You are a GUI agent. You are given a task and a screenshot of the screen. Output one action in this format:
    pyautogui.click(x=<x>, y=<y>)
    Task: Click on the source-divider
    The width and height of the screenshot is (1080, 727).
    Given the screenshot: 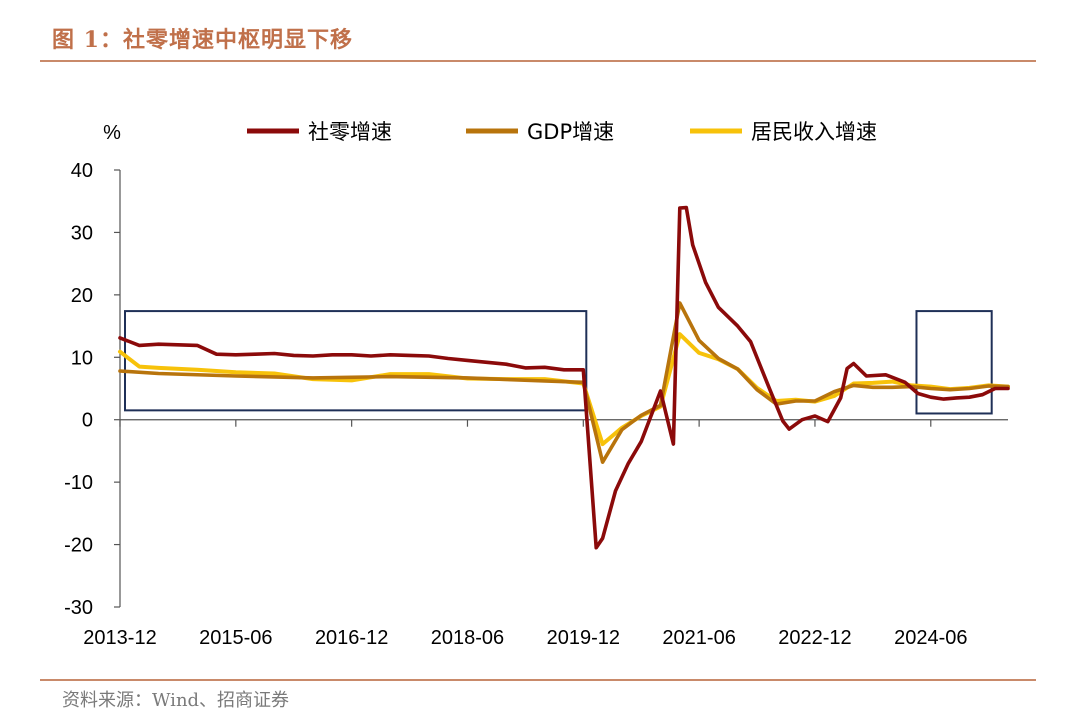 What is the action you would take?
    pyautogui.click(x=538, y=680)
    